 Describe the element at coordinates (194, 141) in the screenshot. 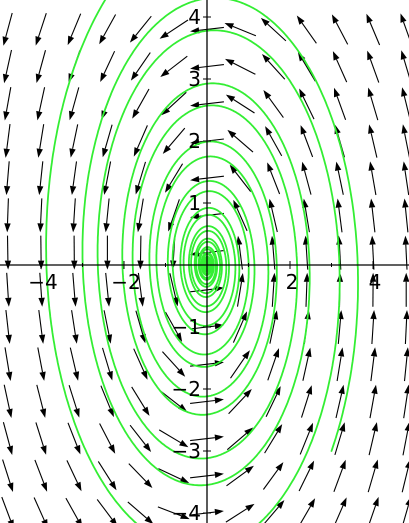

I see `y-tick-label-5: 2` at that location.